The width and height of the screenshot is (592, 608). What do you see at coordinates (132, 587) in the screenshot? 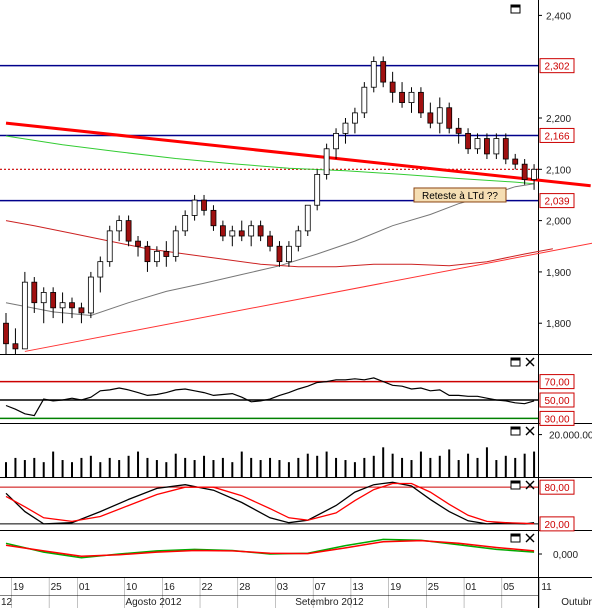
I see `x-tick-label: 10` at bounding box center [132, 587].